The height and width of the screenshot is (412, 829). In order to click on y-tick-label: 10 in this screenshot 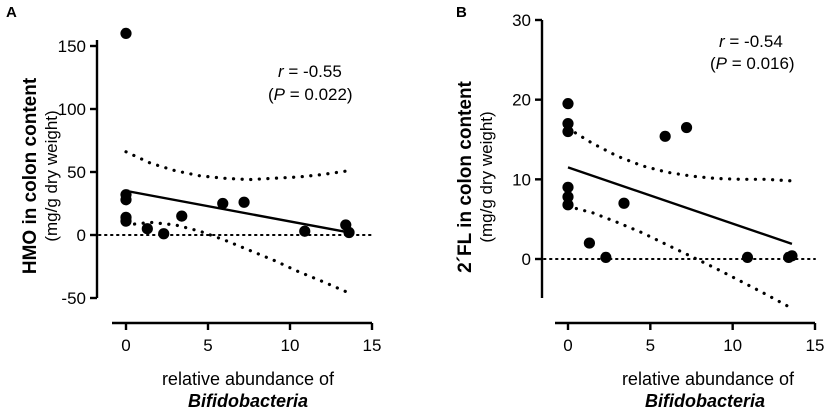, I will do `click(521, 179)`.